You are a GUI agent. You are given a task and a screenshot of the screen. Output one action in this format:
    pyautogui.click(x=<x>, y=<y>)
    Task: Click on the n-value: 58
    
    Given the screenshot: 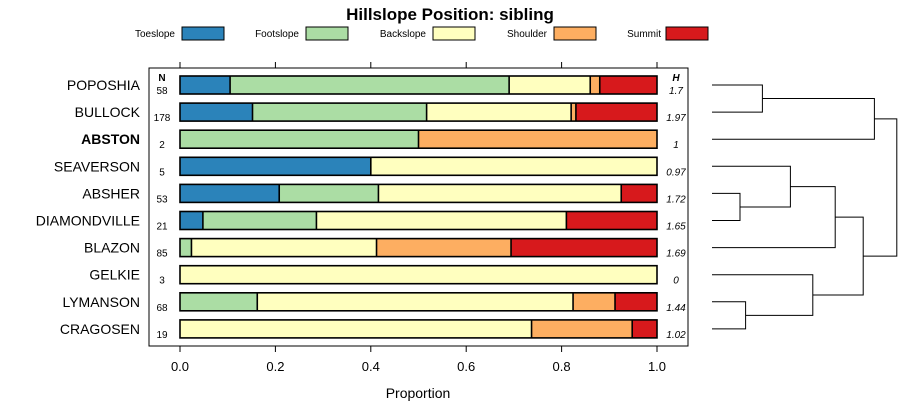 What is the action you would take?
    pyautogui.click(x=162, y=91)
    